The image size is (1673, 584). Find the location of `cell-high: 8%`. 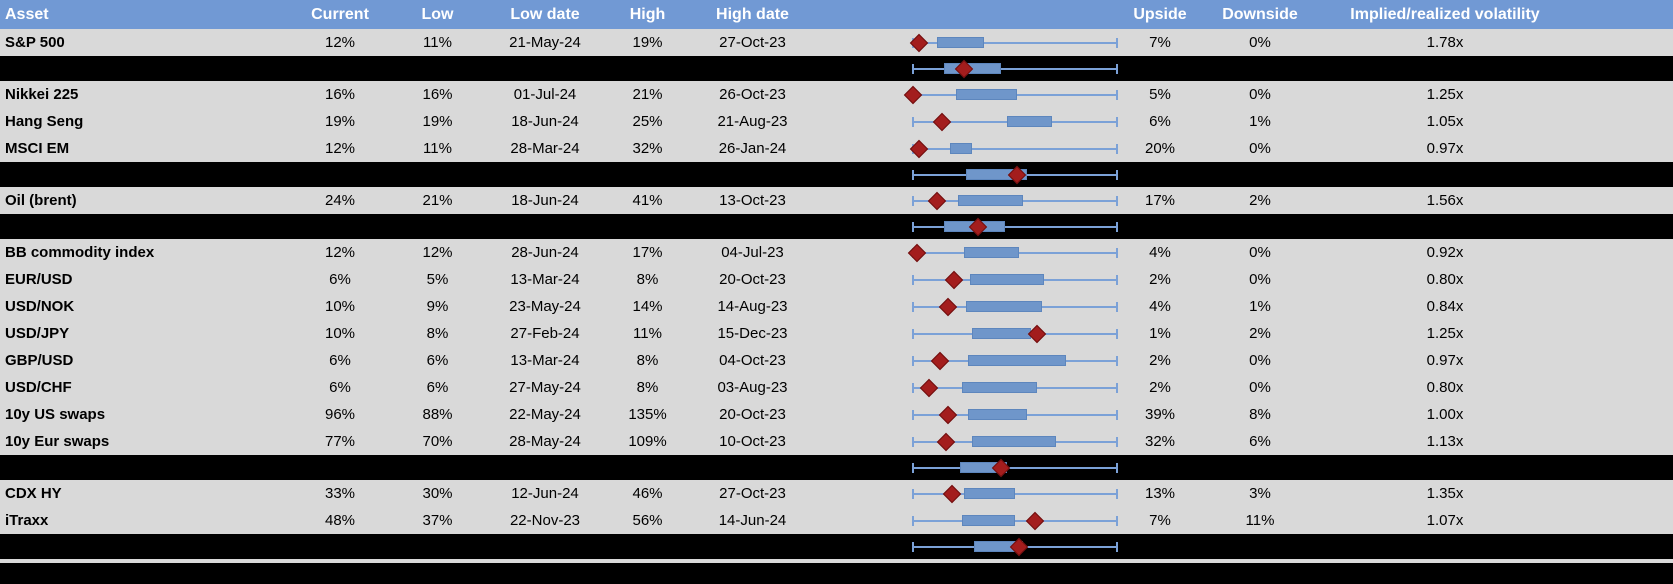

cell-high: 8% is located at coordinates (647, 387).